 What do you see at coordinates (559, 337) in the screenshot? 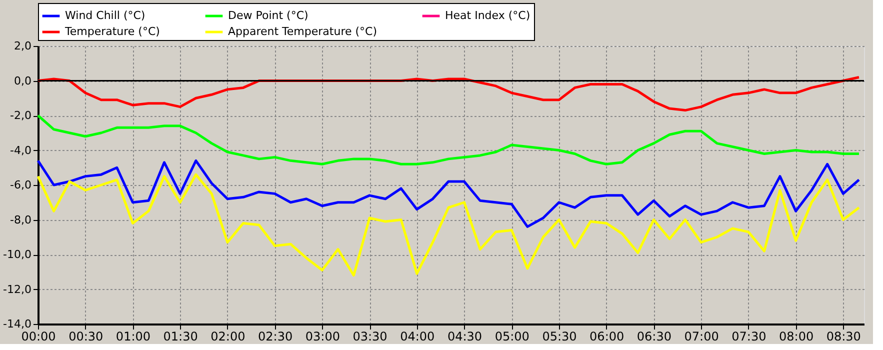
I see `x-tick-label: 05:30` at bounding box center [559, 337].